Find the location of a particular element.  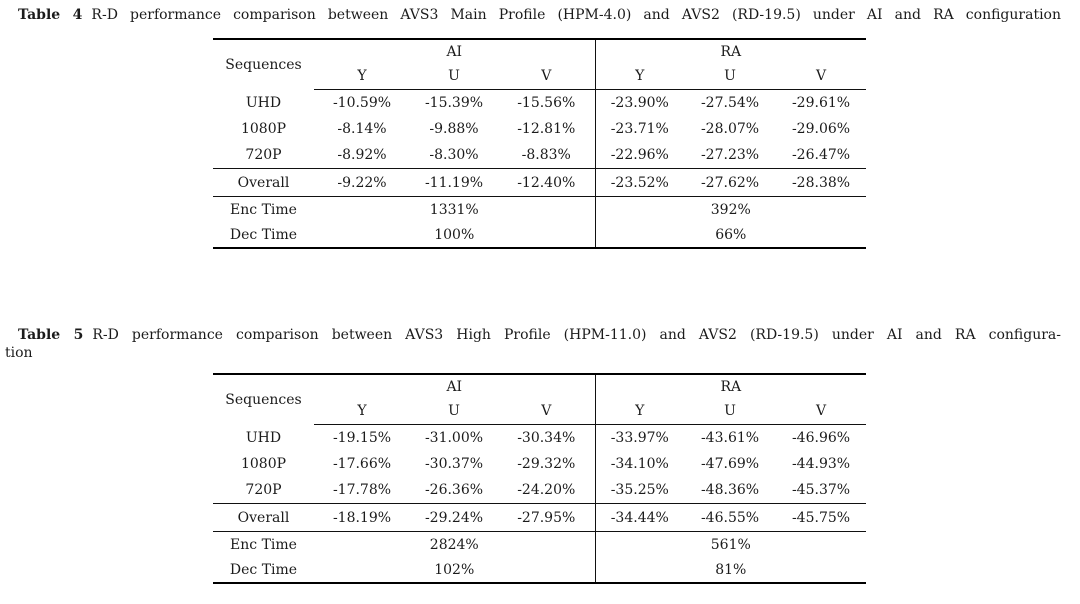

table4-caption-label: Table 4 is located at coordinates (50, 15).